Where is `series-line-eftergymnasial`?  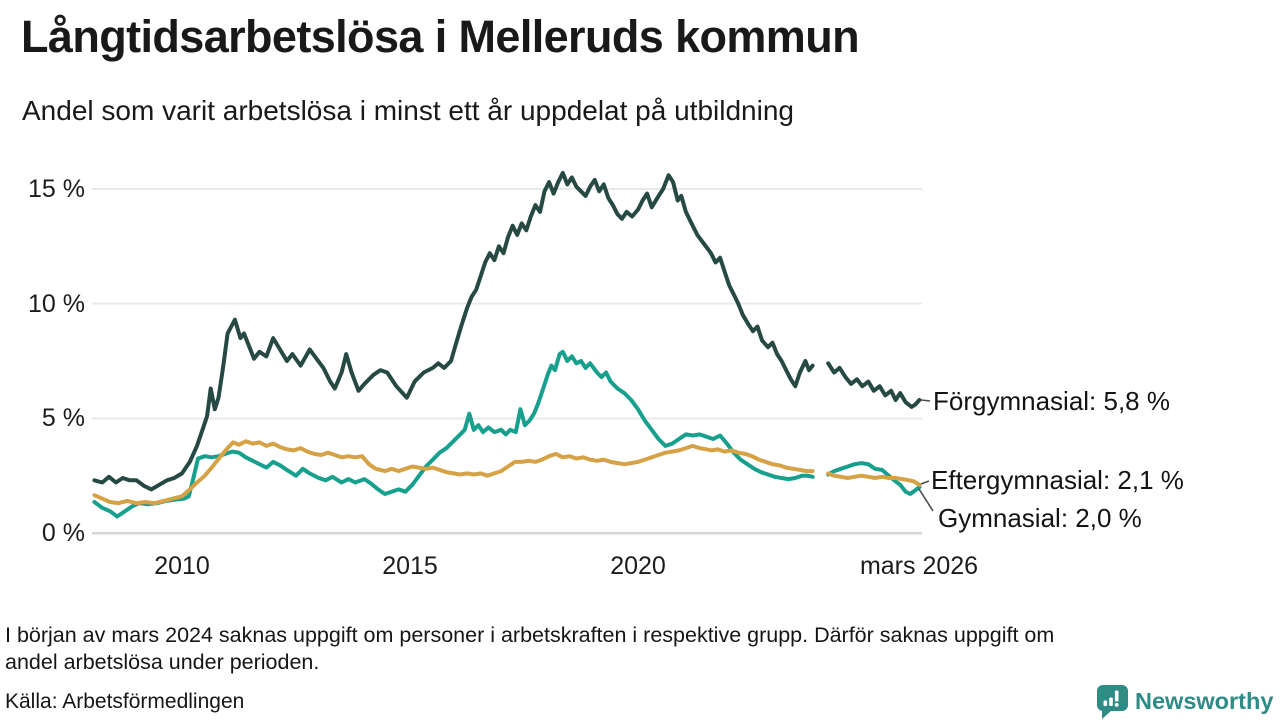
series-line-eftergymnasial is located at coordinates (507, 472).